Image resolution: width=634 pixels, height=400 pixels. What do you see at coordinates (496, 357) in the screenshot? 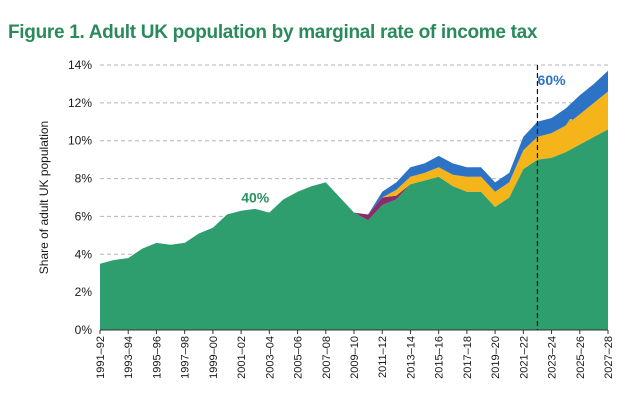
I see `x-tick-label-2019-20: 2019–20` at bounding box center [496, 357].